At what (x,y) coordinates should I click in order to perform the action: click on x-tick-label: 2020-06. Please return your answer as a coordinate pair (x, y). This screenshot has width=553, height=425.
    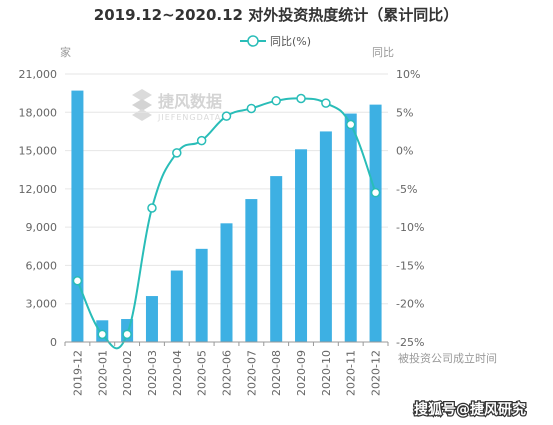
    Looking at the image, I should click on (227, 373).